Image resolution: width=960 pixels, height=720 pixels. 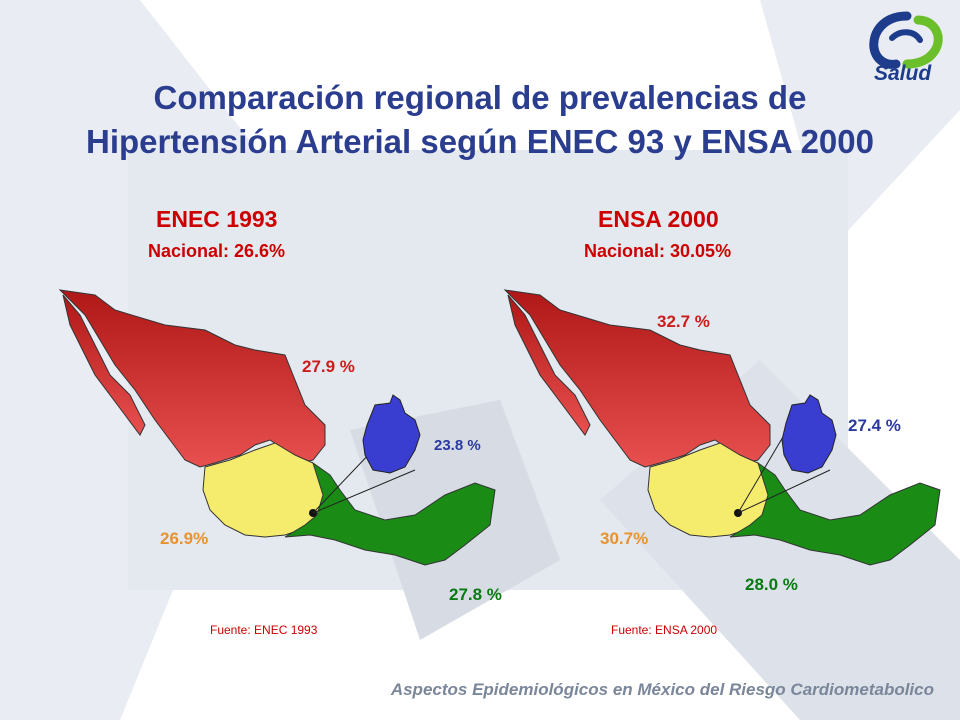 I want to click on map1-capital-label: 23.8 %, so click(x=457, y=445).